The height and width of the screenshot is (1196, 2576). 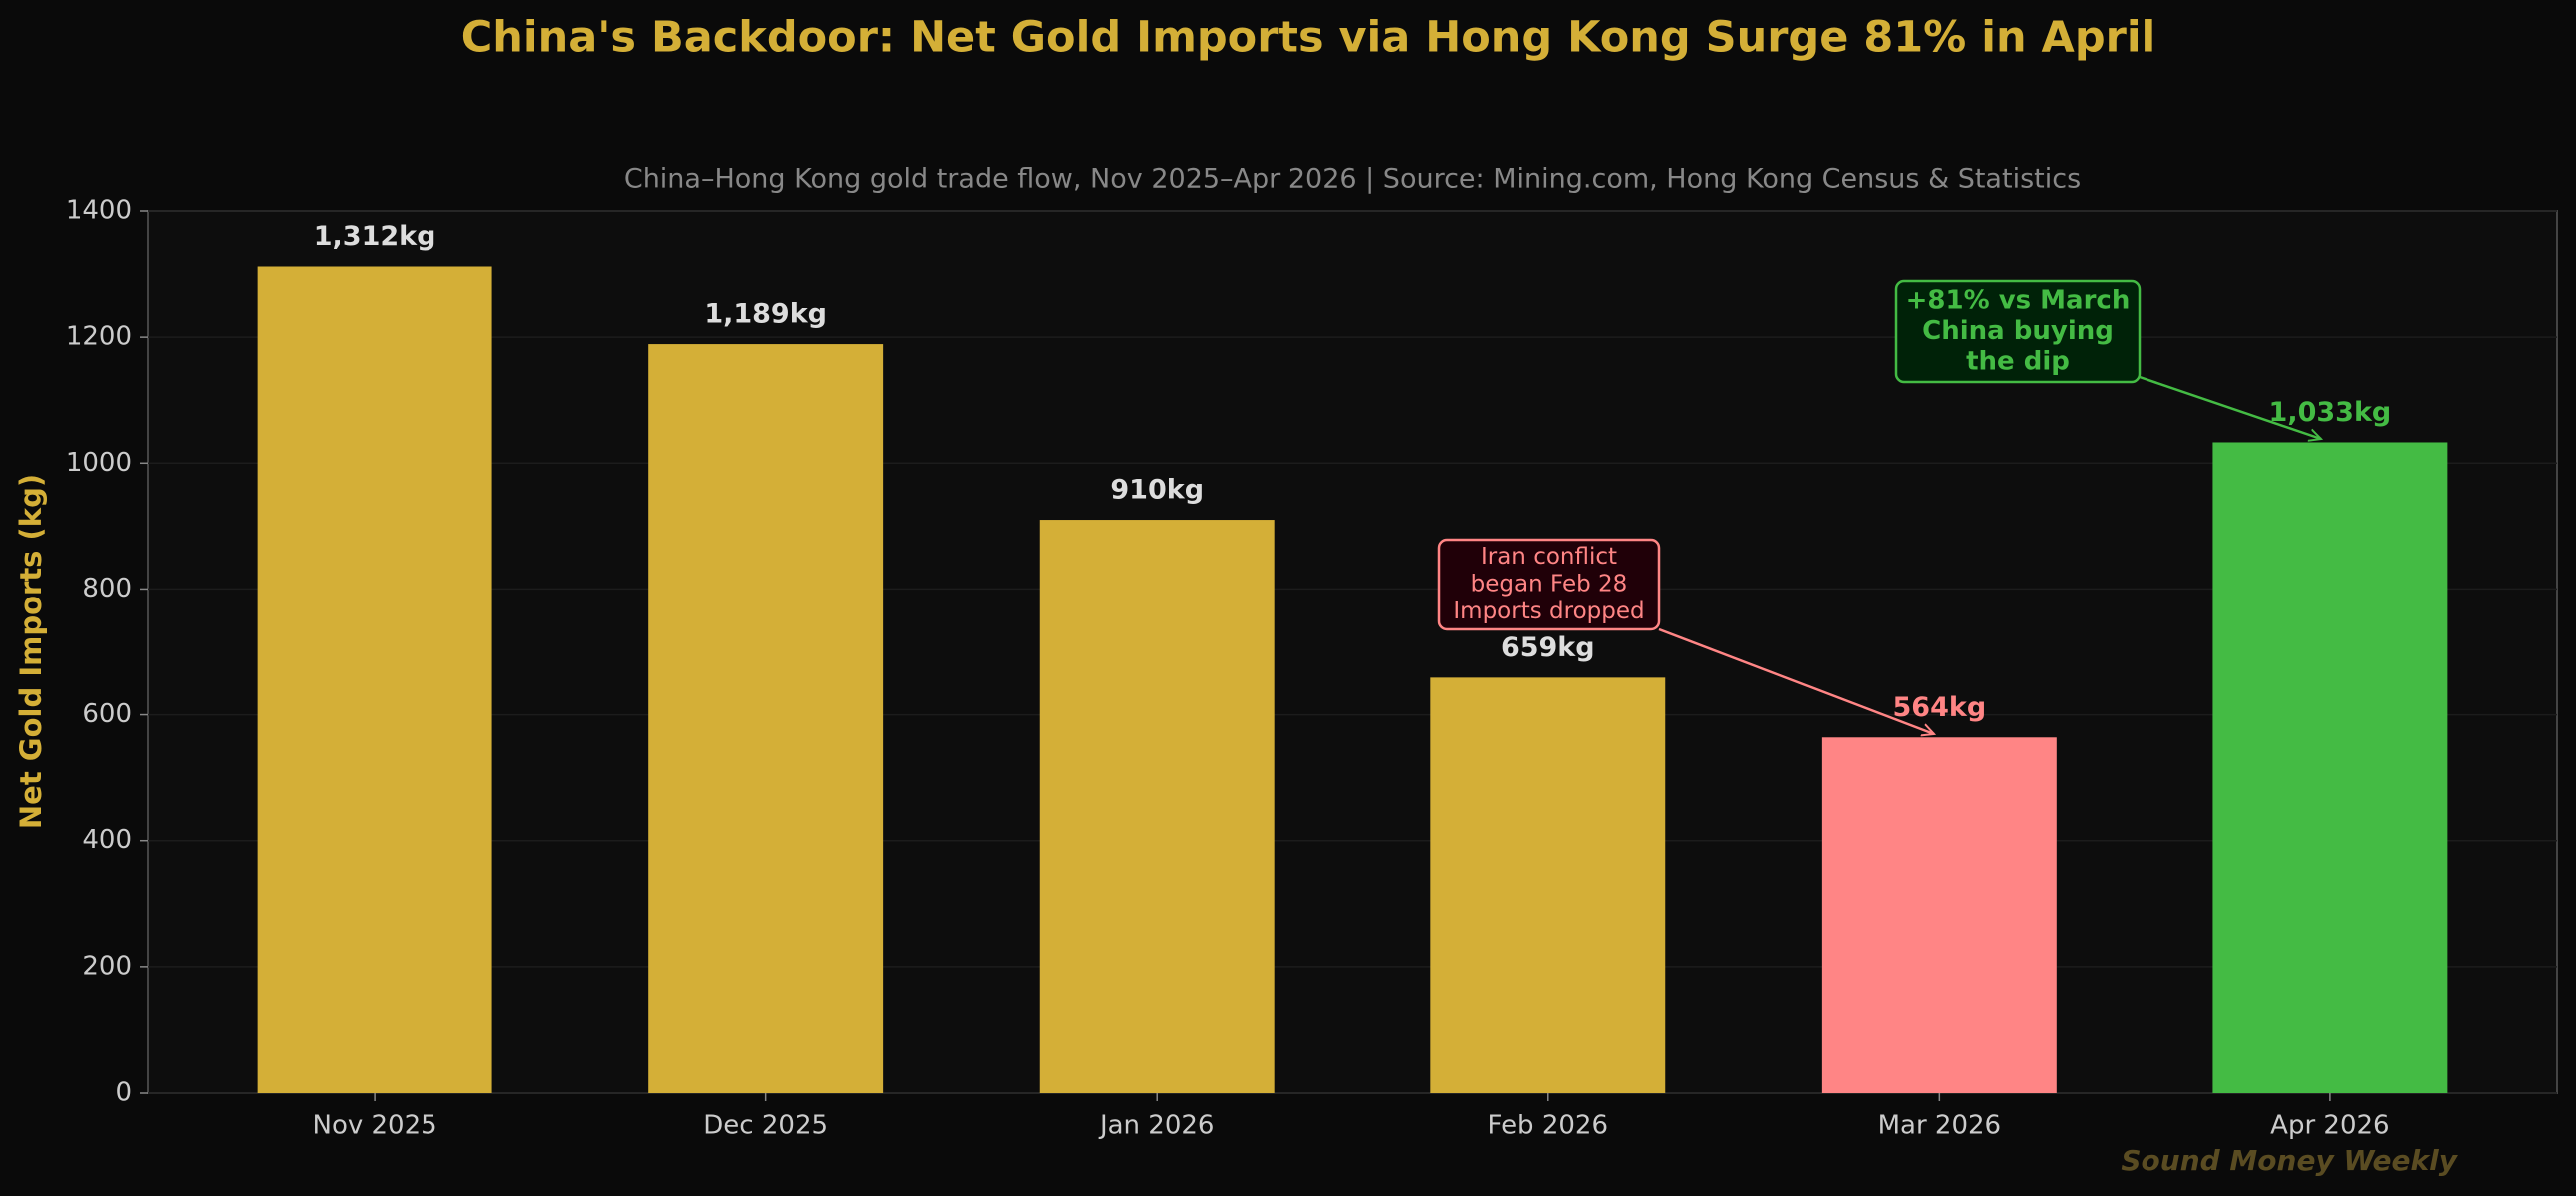 What do you see at coordinates (99, 337) in the screenshot?
I see `y-tick-label: 1200` at bounding box center [99, 337].